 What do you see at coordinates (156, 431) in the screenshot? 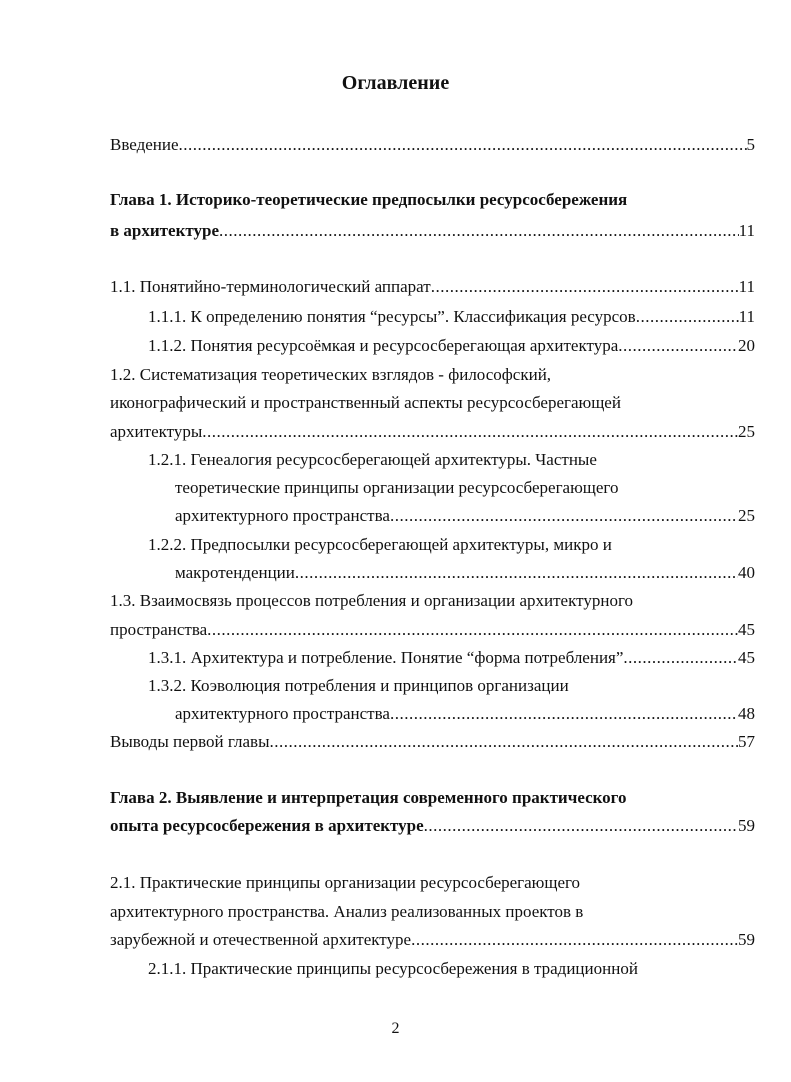
I see `toc-entry-text: архитектуры` at bounding box center [156, 431].